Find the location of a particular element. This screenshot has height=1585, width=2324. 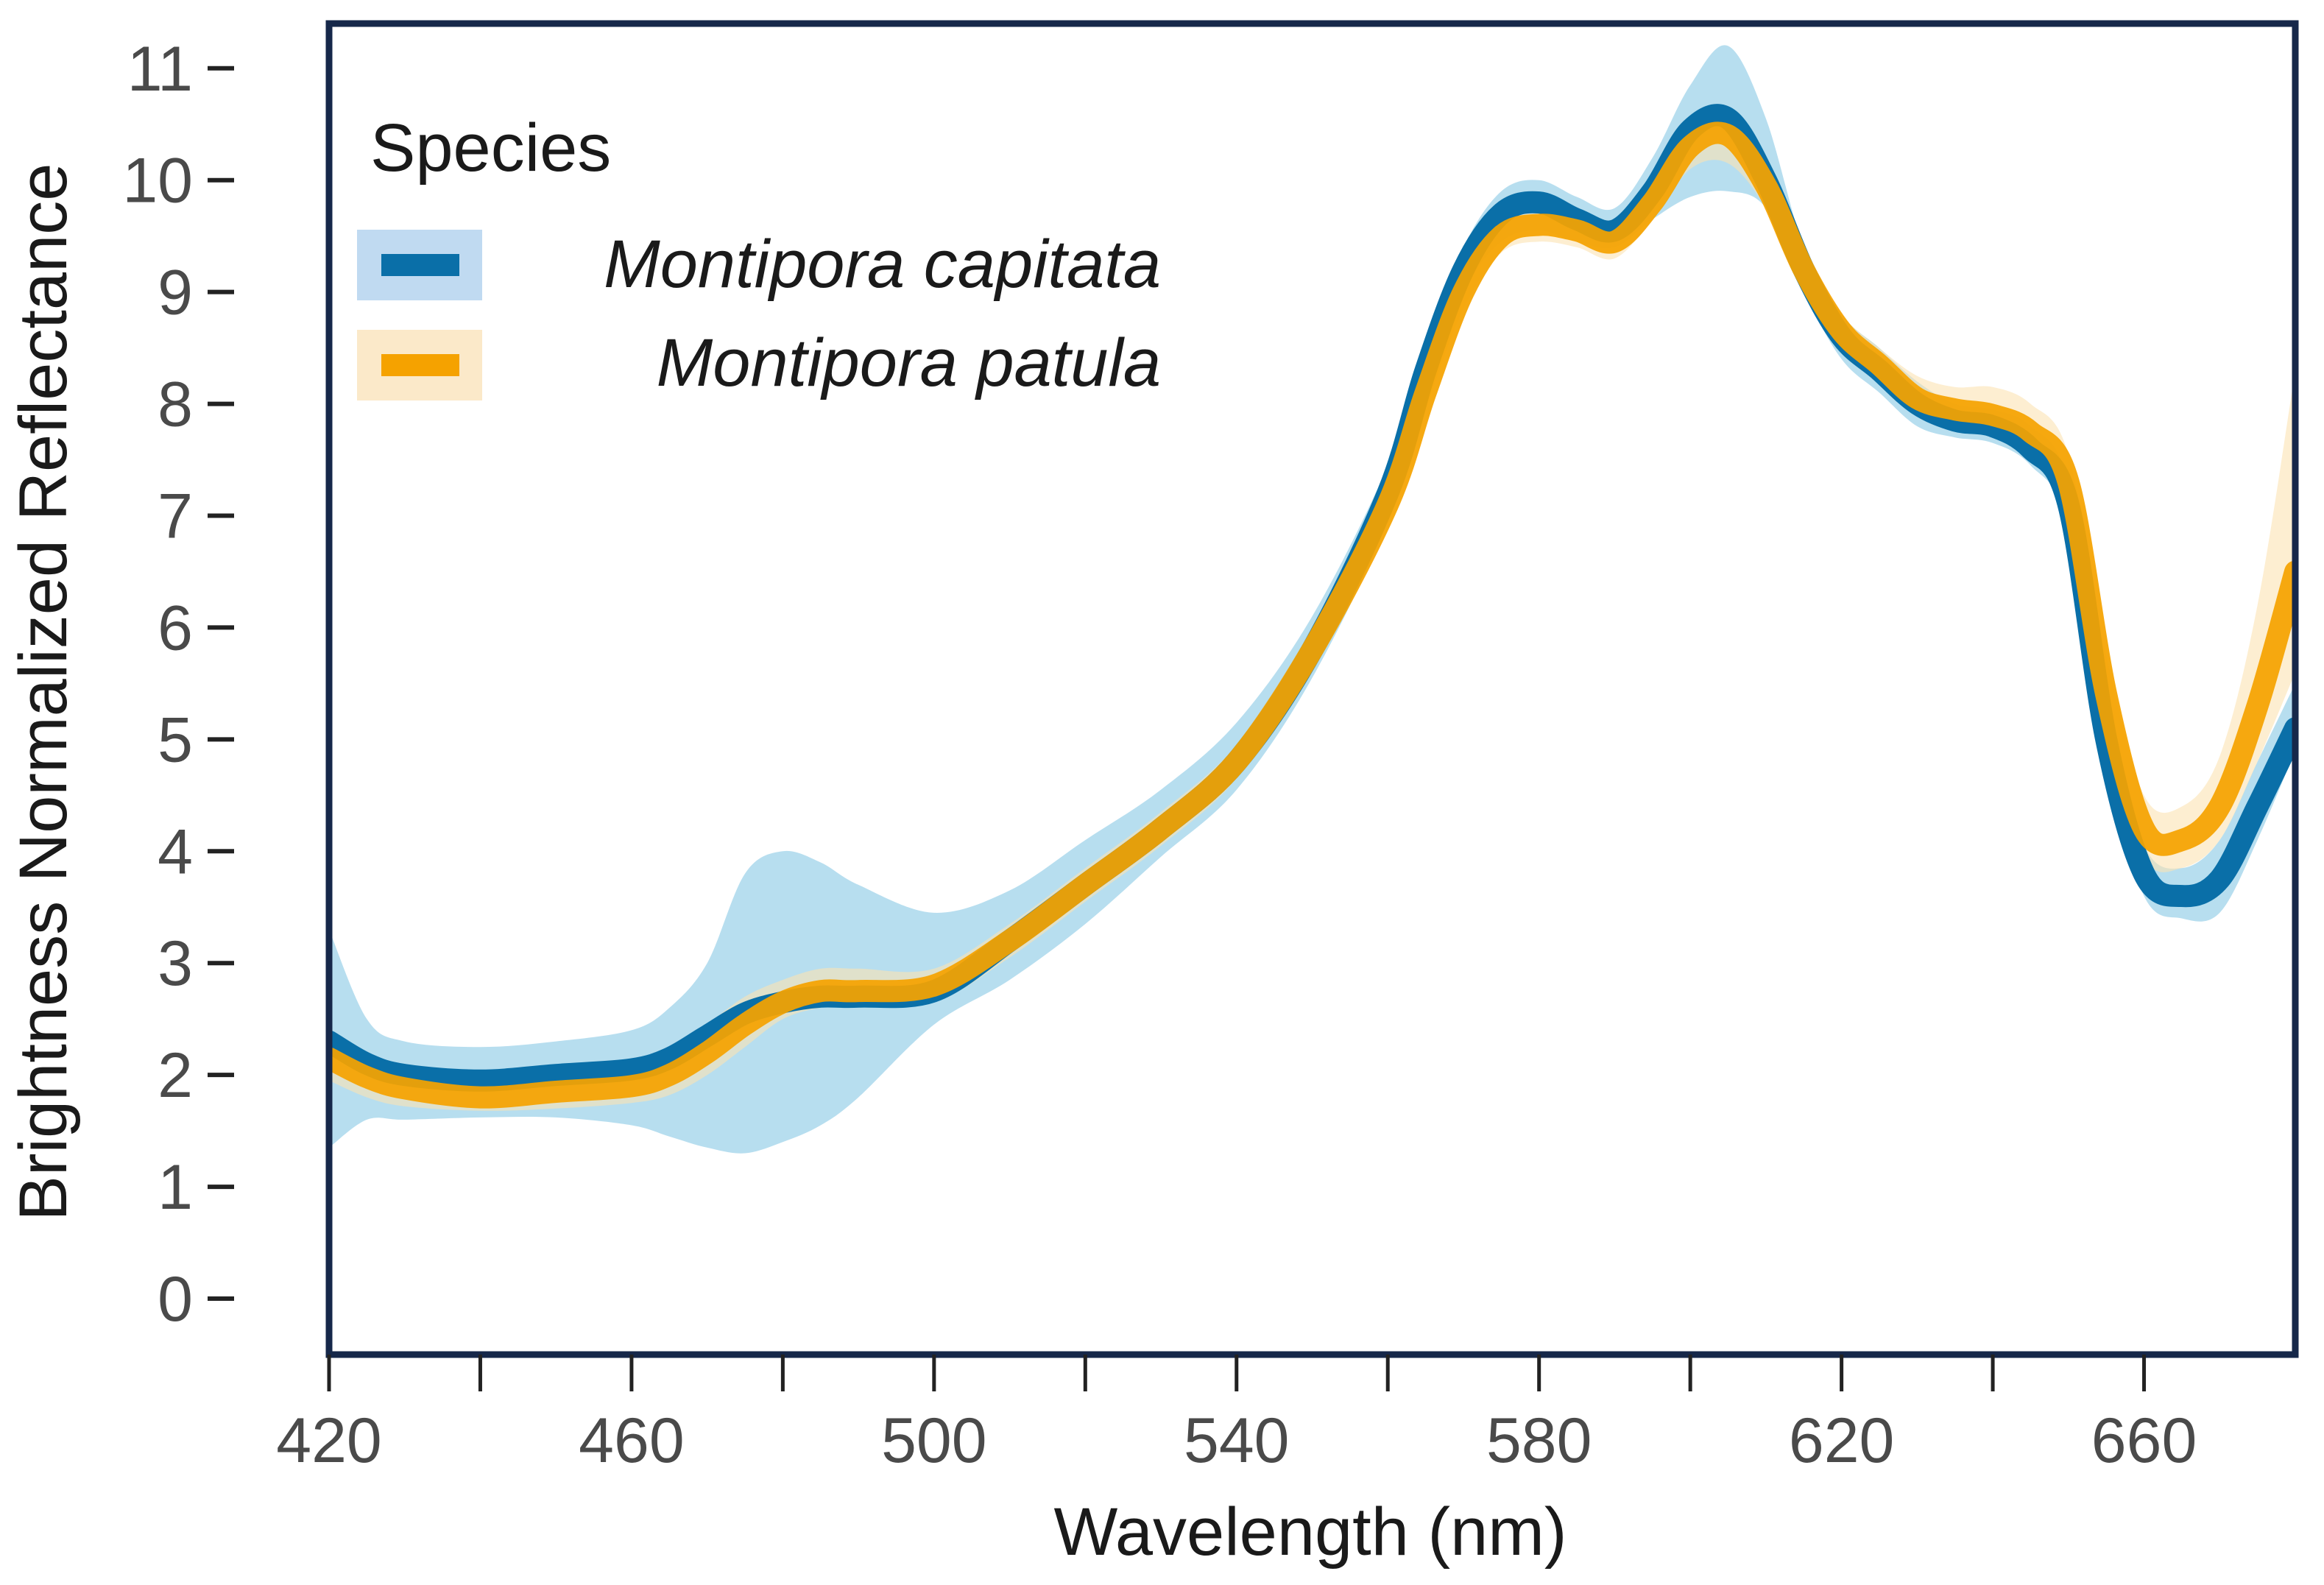

legend-item-patula: Montipora patula is located at coordinates (759, 362).